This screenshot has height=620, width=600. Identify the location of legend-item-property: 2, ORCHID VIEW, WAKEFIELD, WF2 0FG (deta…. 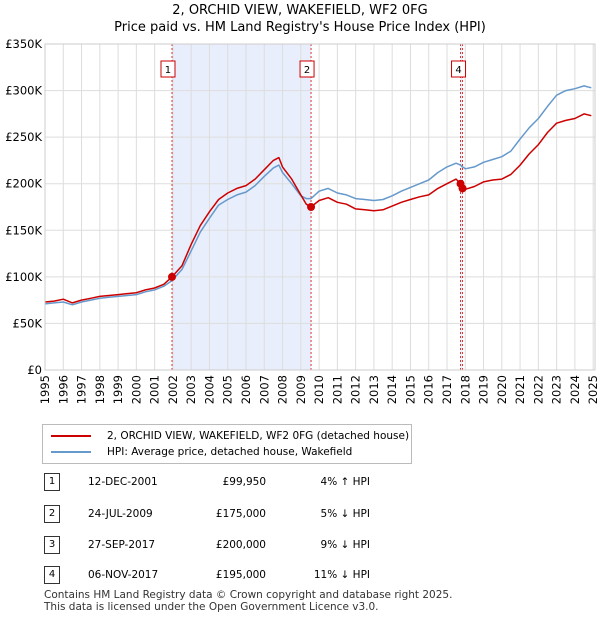
(230, 436).